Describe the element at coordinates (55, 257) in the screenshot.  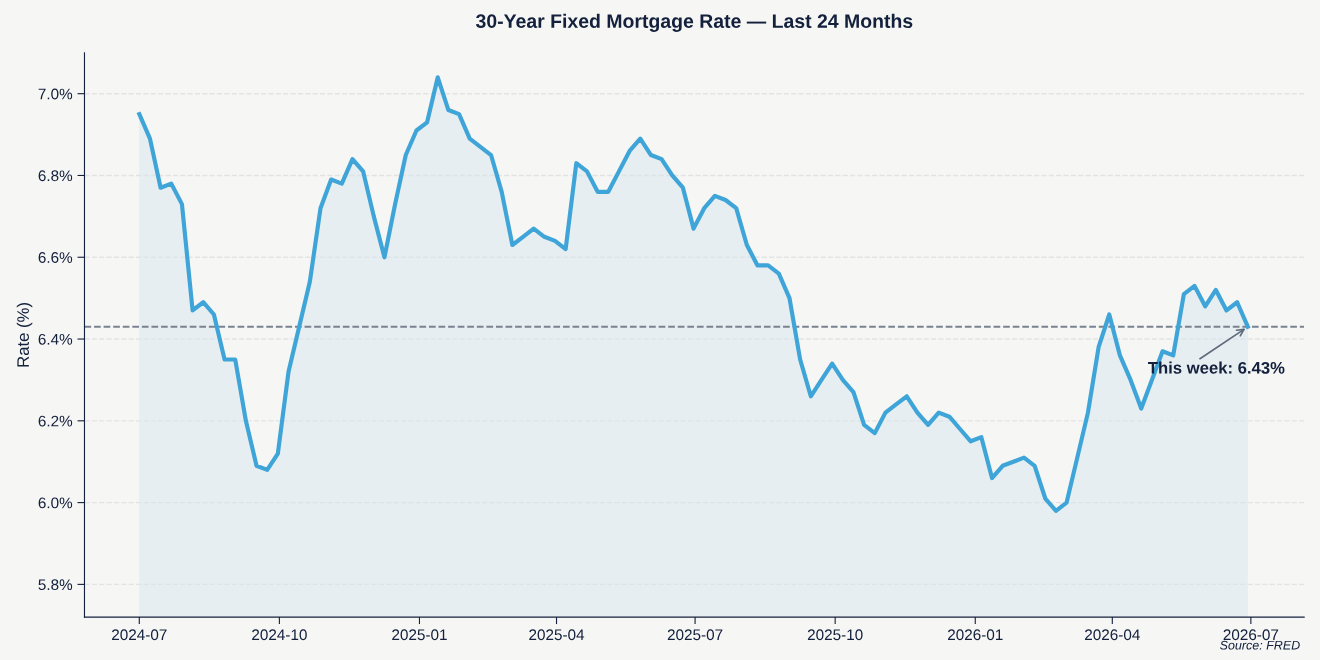
I see `y-tick-label: 6.6%` at that location.